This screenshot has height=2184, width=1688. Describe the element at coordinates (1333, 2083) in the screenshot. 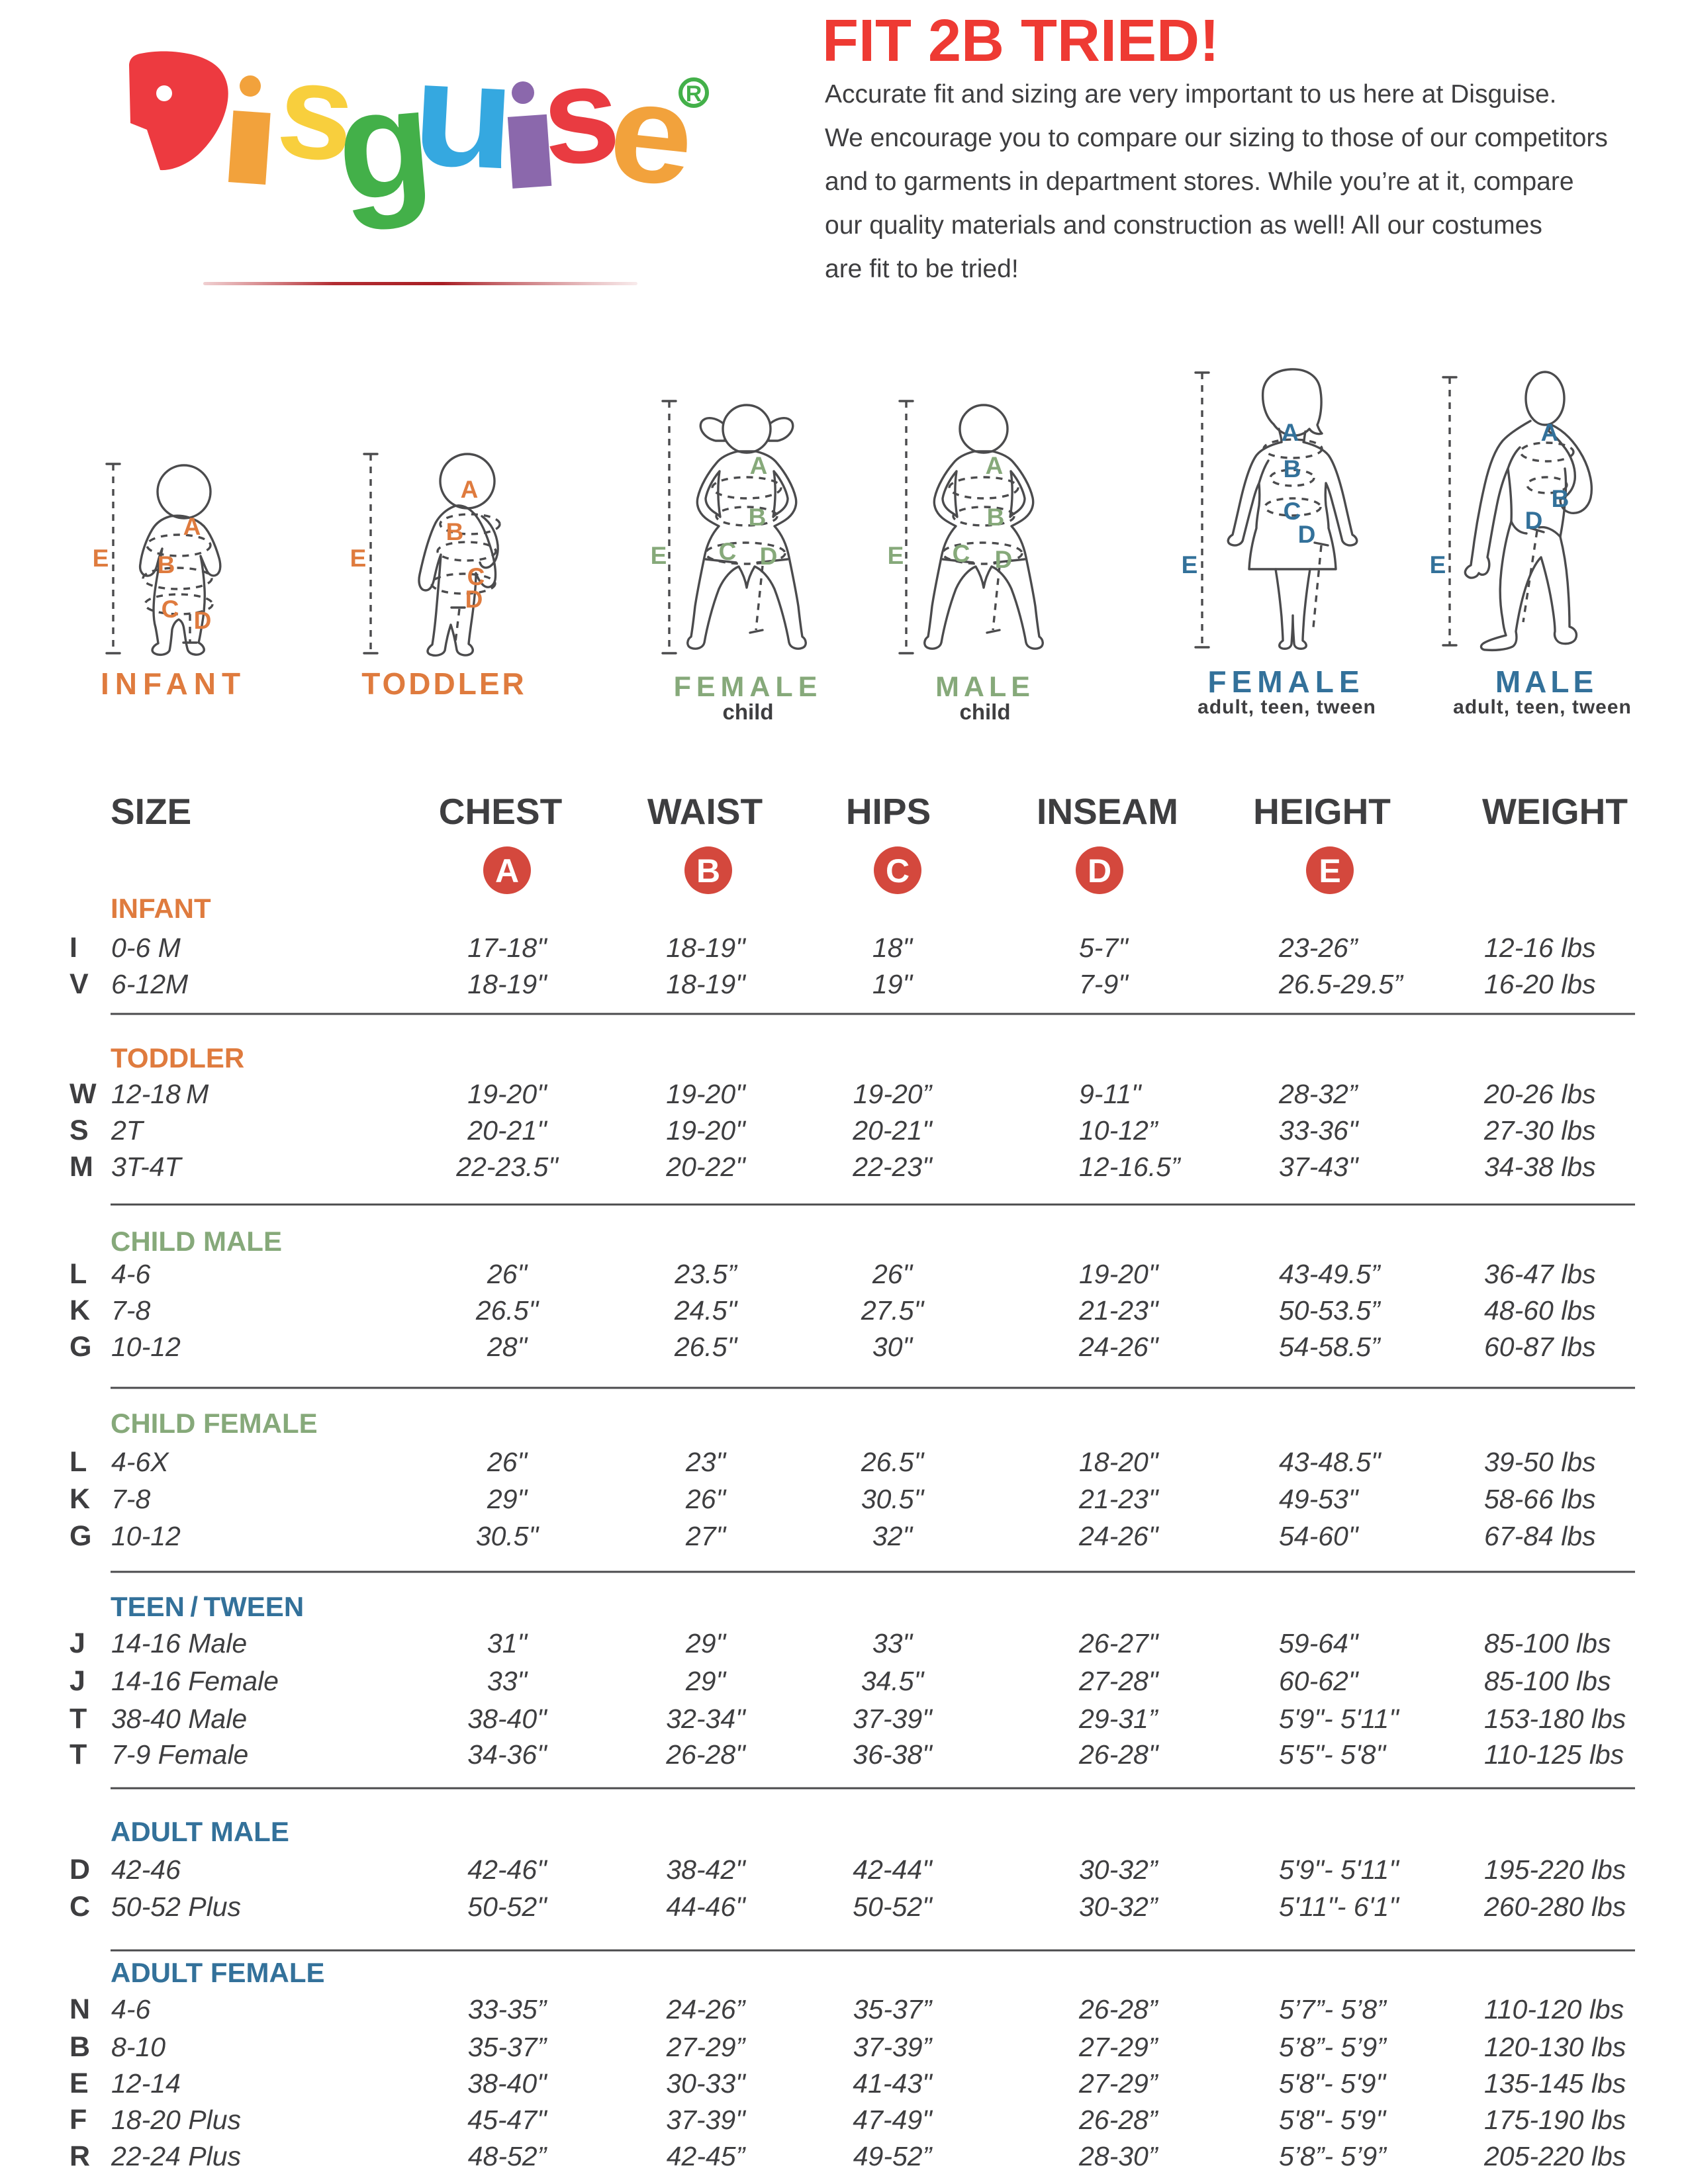

I see `svg-text: 5'8"- 5'9"` at that location.